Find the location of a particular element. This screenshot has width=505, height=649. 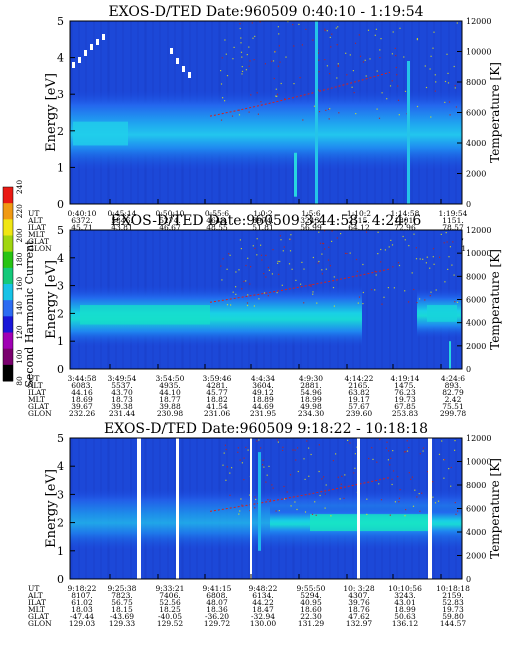

orbit-value: 72.96 is located at coordinates (405, 227).